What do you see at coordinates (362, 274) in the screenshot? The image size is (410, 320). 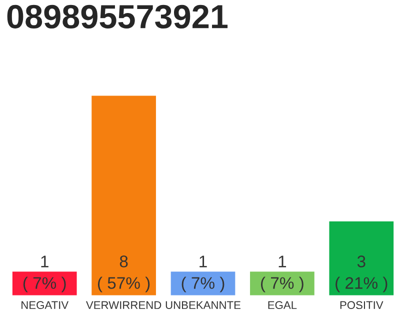 I see `data-label: 3 ( 21% )` at bounding box center [362, 274].